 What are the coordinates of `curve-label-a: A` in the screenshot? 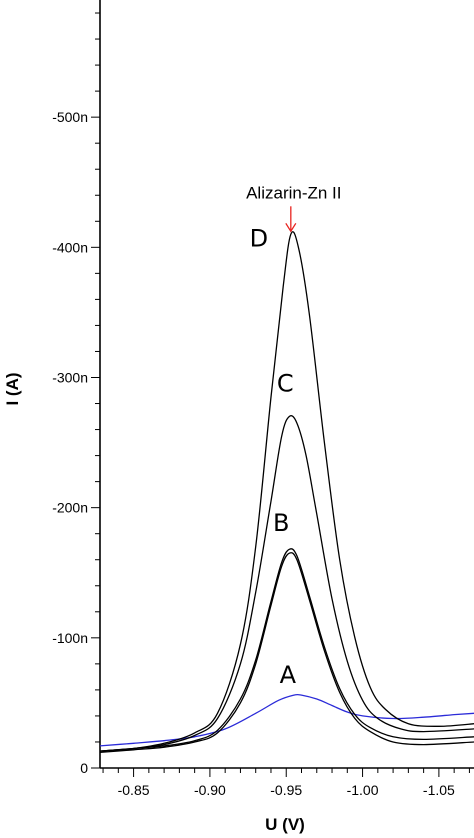 It's located at (288, 675).